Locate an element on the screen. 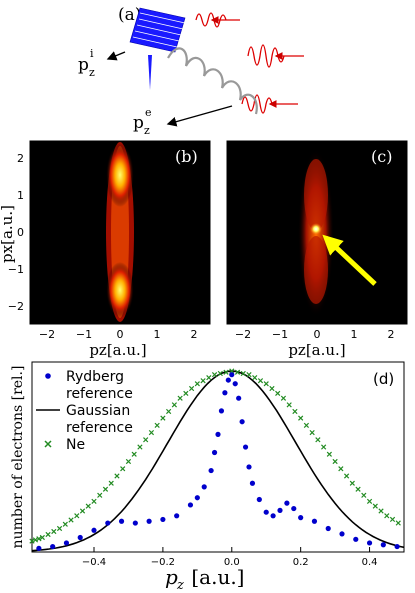  panel-b-xlabel: pz[a.u.] is located at coordinates (117, 350).